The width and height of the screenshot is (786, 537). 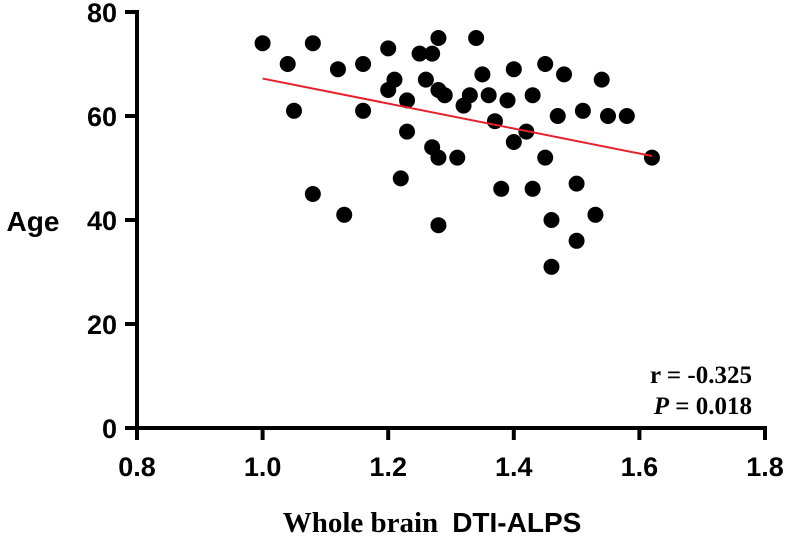 I want to click on p-symbol: P, so click(x=661, y=406).